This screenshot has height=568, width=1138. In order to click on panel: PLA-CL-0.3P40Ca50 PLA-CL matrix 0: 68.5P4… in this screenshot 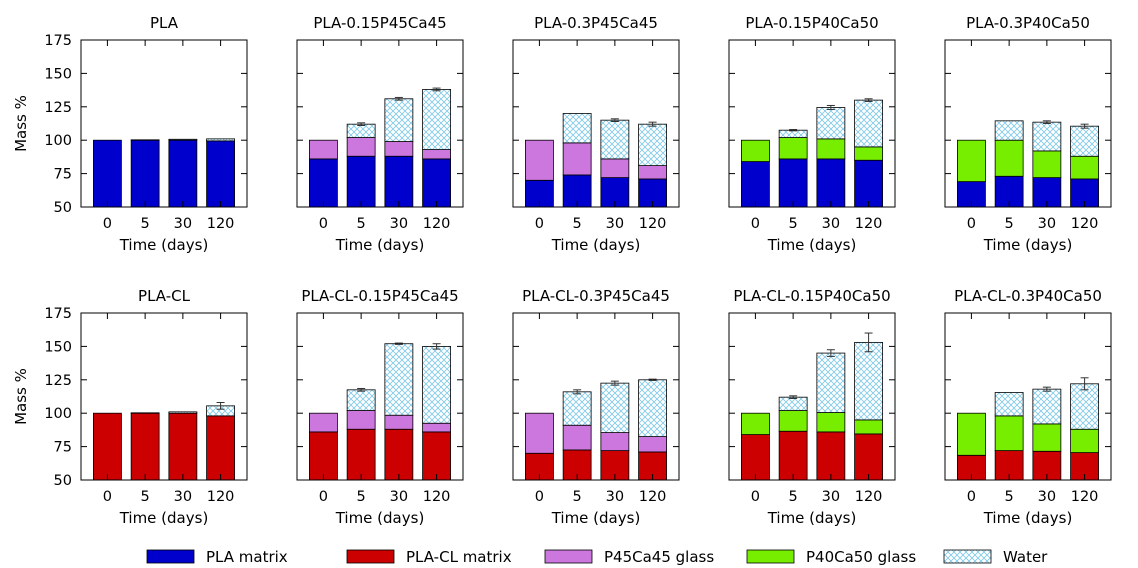, I will do `click(1028, 407)`.